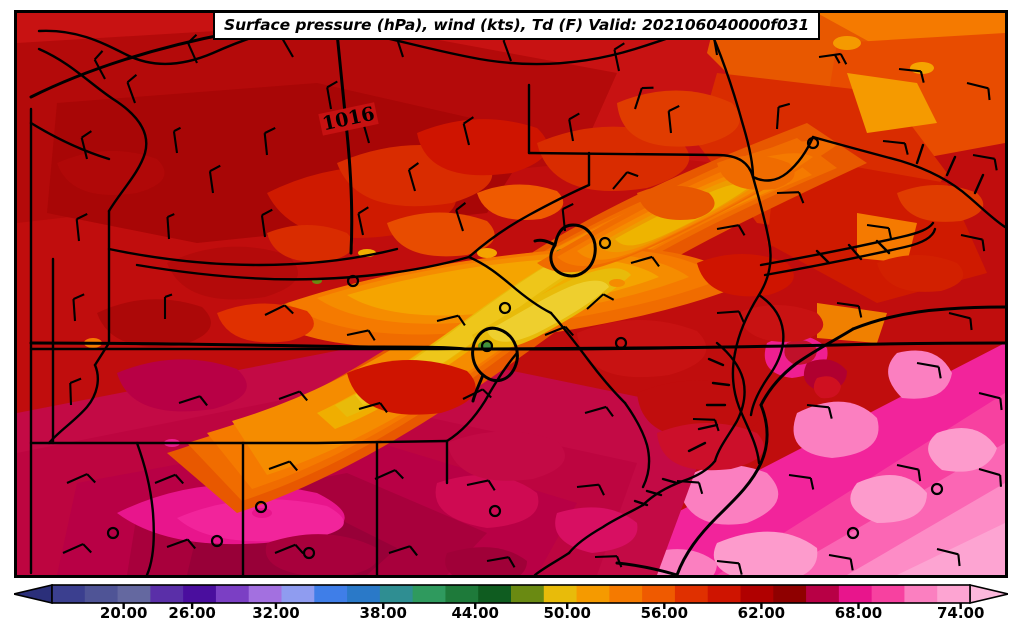 The image size is (1022, 633). Describe the element at coordinates (192, 613) in the screenshot. I see `colorbar-tick-label: 26.00` at that location.